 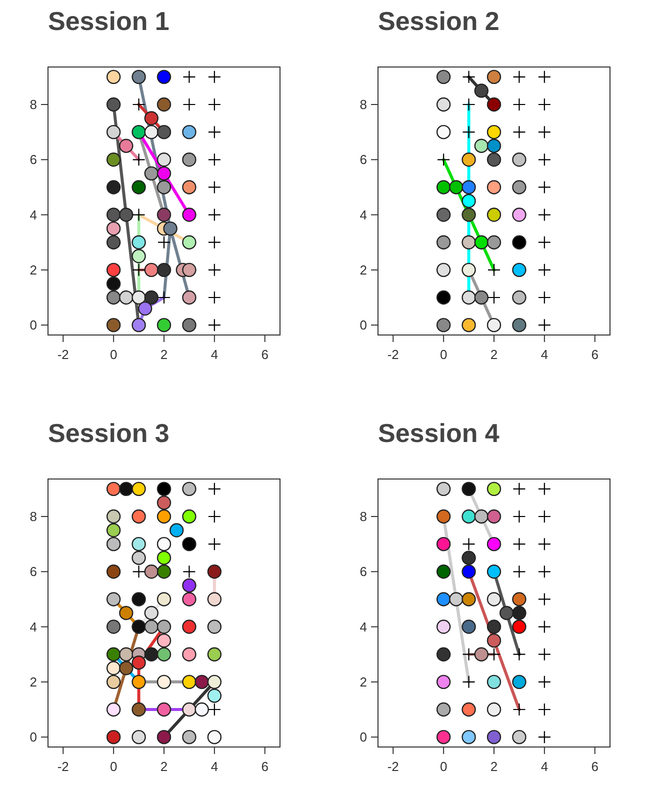 I want to click on chart-title: Session 4, so click(x=439, y=433).